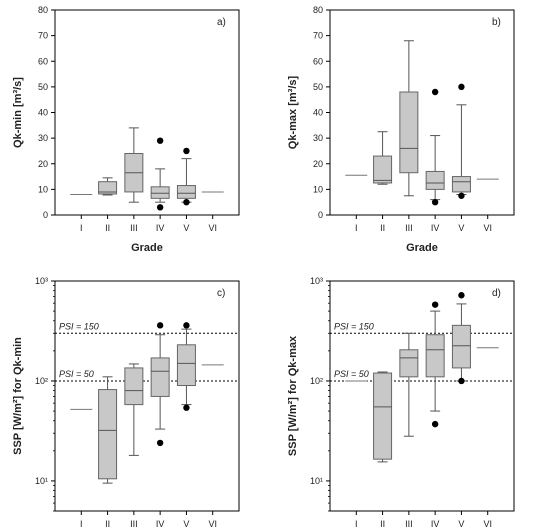 The image size is (550, 531). Describe the element at coordinates (18, 396) in the screenshot. I see `y-axis-title: SSP [W/m²] for Qk-min` at that location.